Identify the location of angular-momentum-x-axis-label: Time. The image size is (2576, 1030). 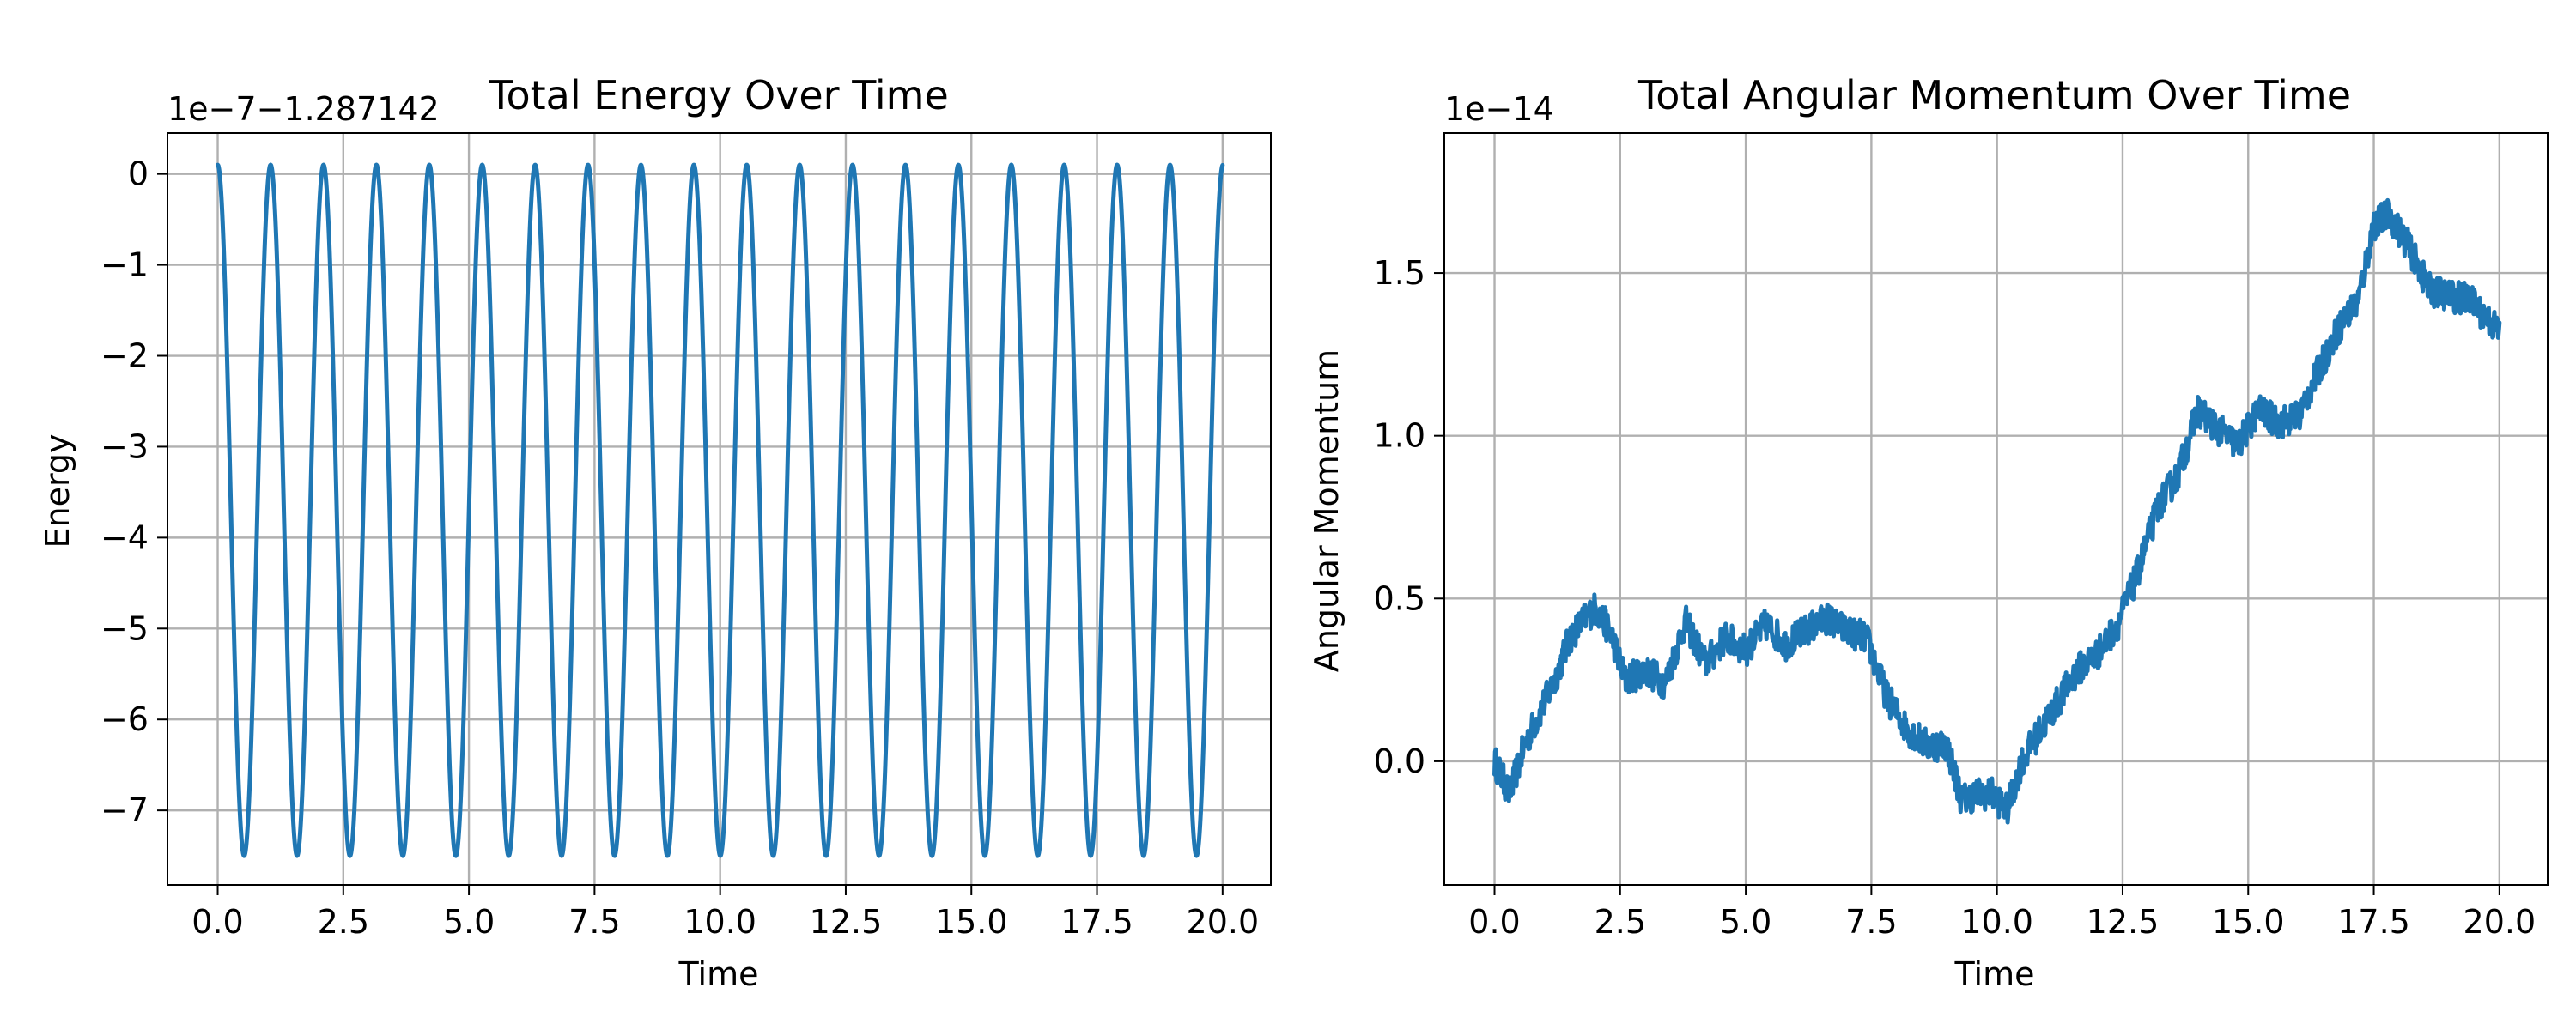
(1995, 974).